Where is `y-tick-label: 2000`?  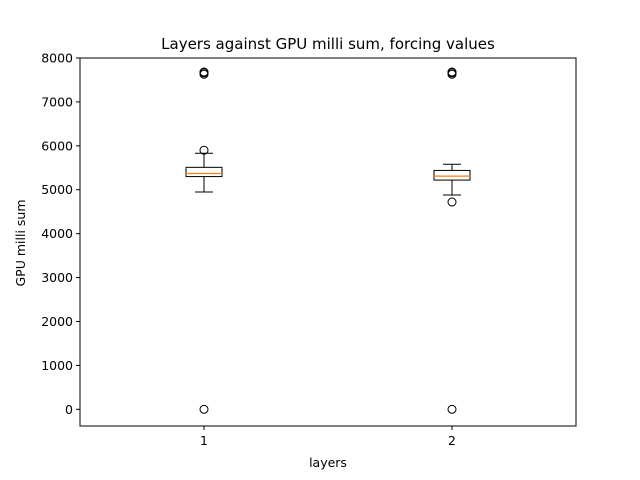 y-tick-label: 2000 is located at coordinates (57, 321).